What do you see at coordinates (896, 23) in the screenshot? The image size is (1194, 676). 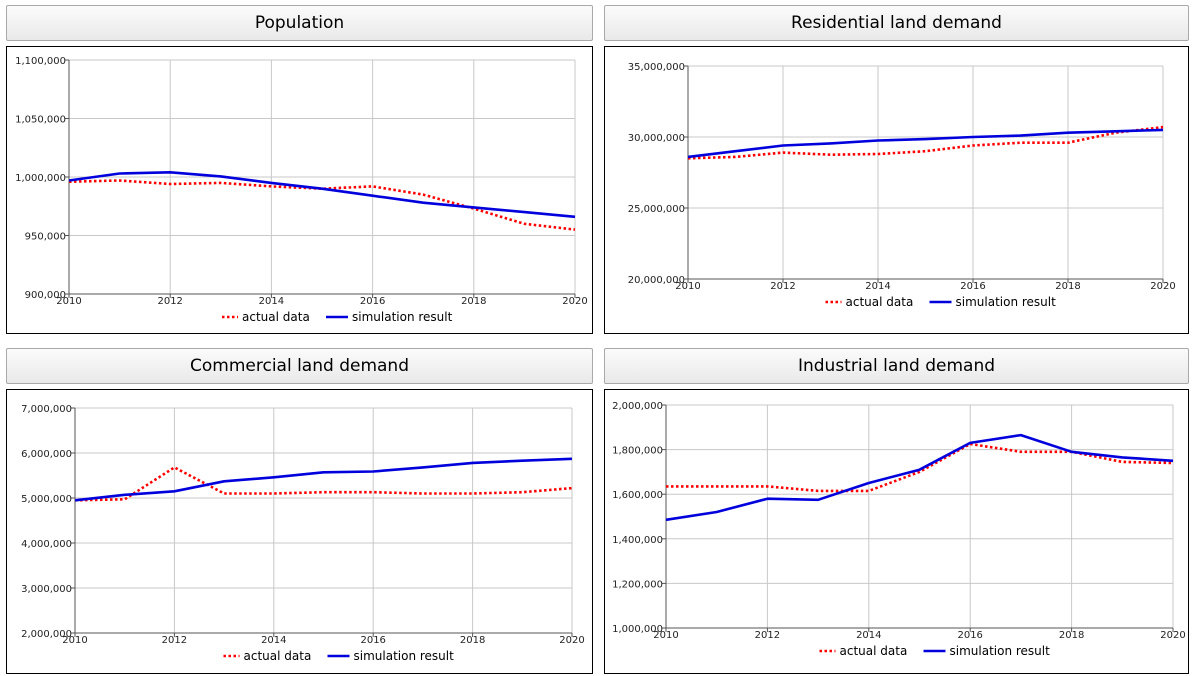 I see `residential-chart-title: Residential land demand` at bounding box center [896, 23].